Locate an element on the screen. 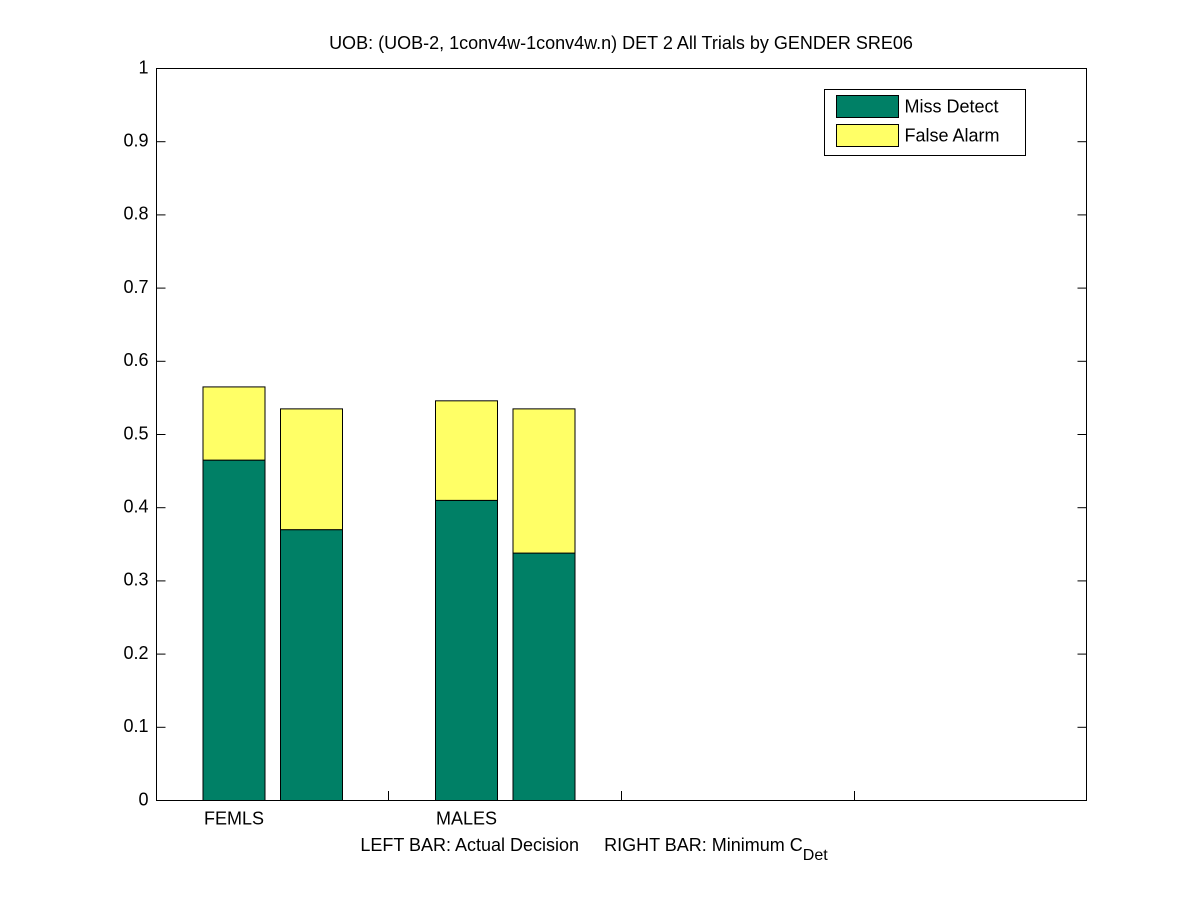 This screenshot has height=900, width=1201. y-tick-label: 0.1 is located at coordinates (135, 726).